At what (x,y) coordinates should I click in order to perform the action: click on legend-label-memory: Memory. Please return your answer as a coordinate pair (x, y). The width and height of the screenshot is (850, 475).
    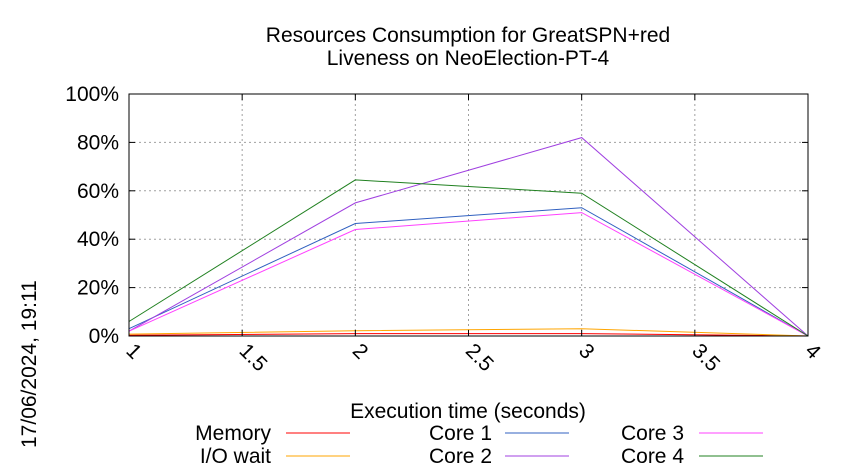
    Looking at the image, I should click on (233, 433).